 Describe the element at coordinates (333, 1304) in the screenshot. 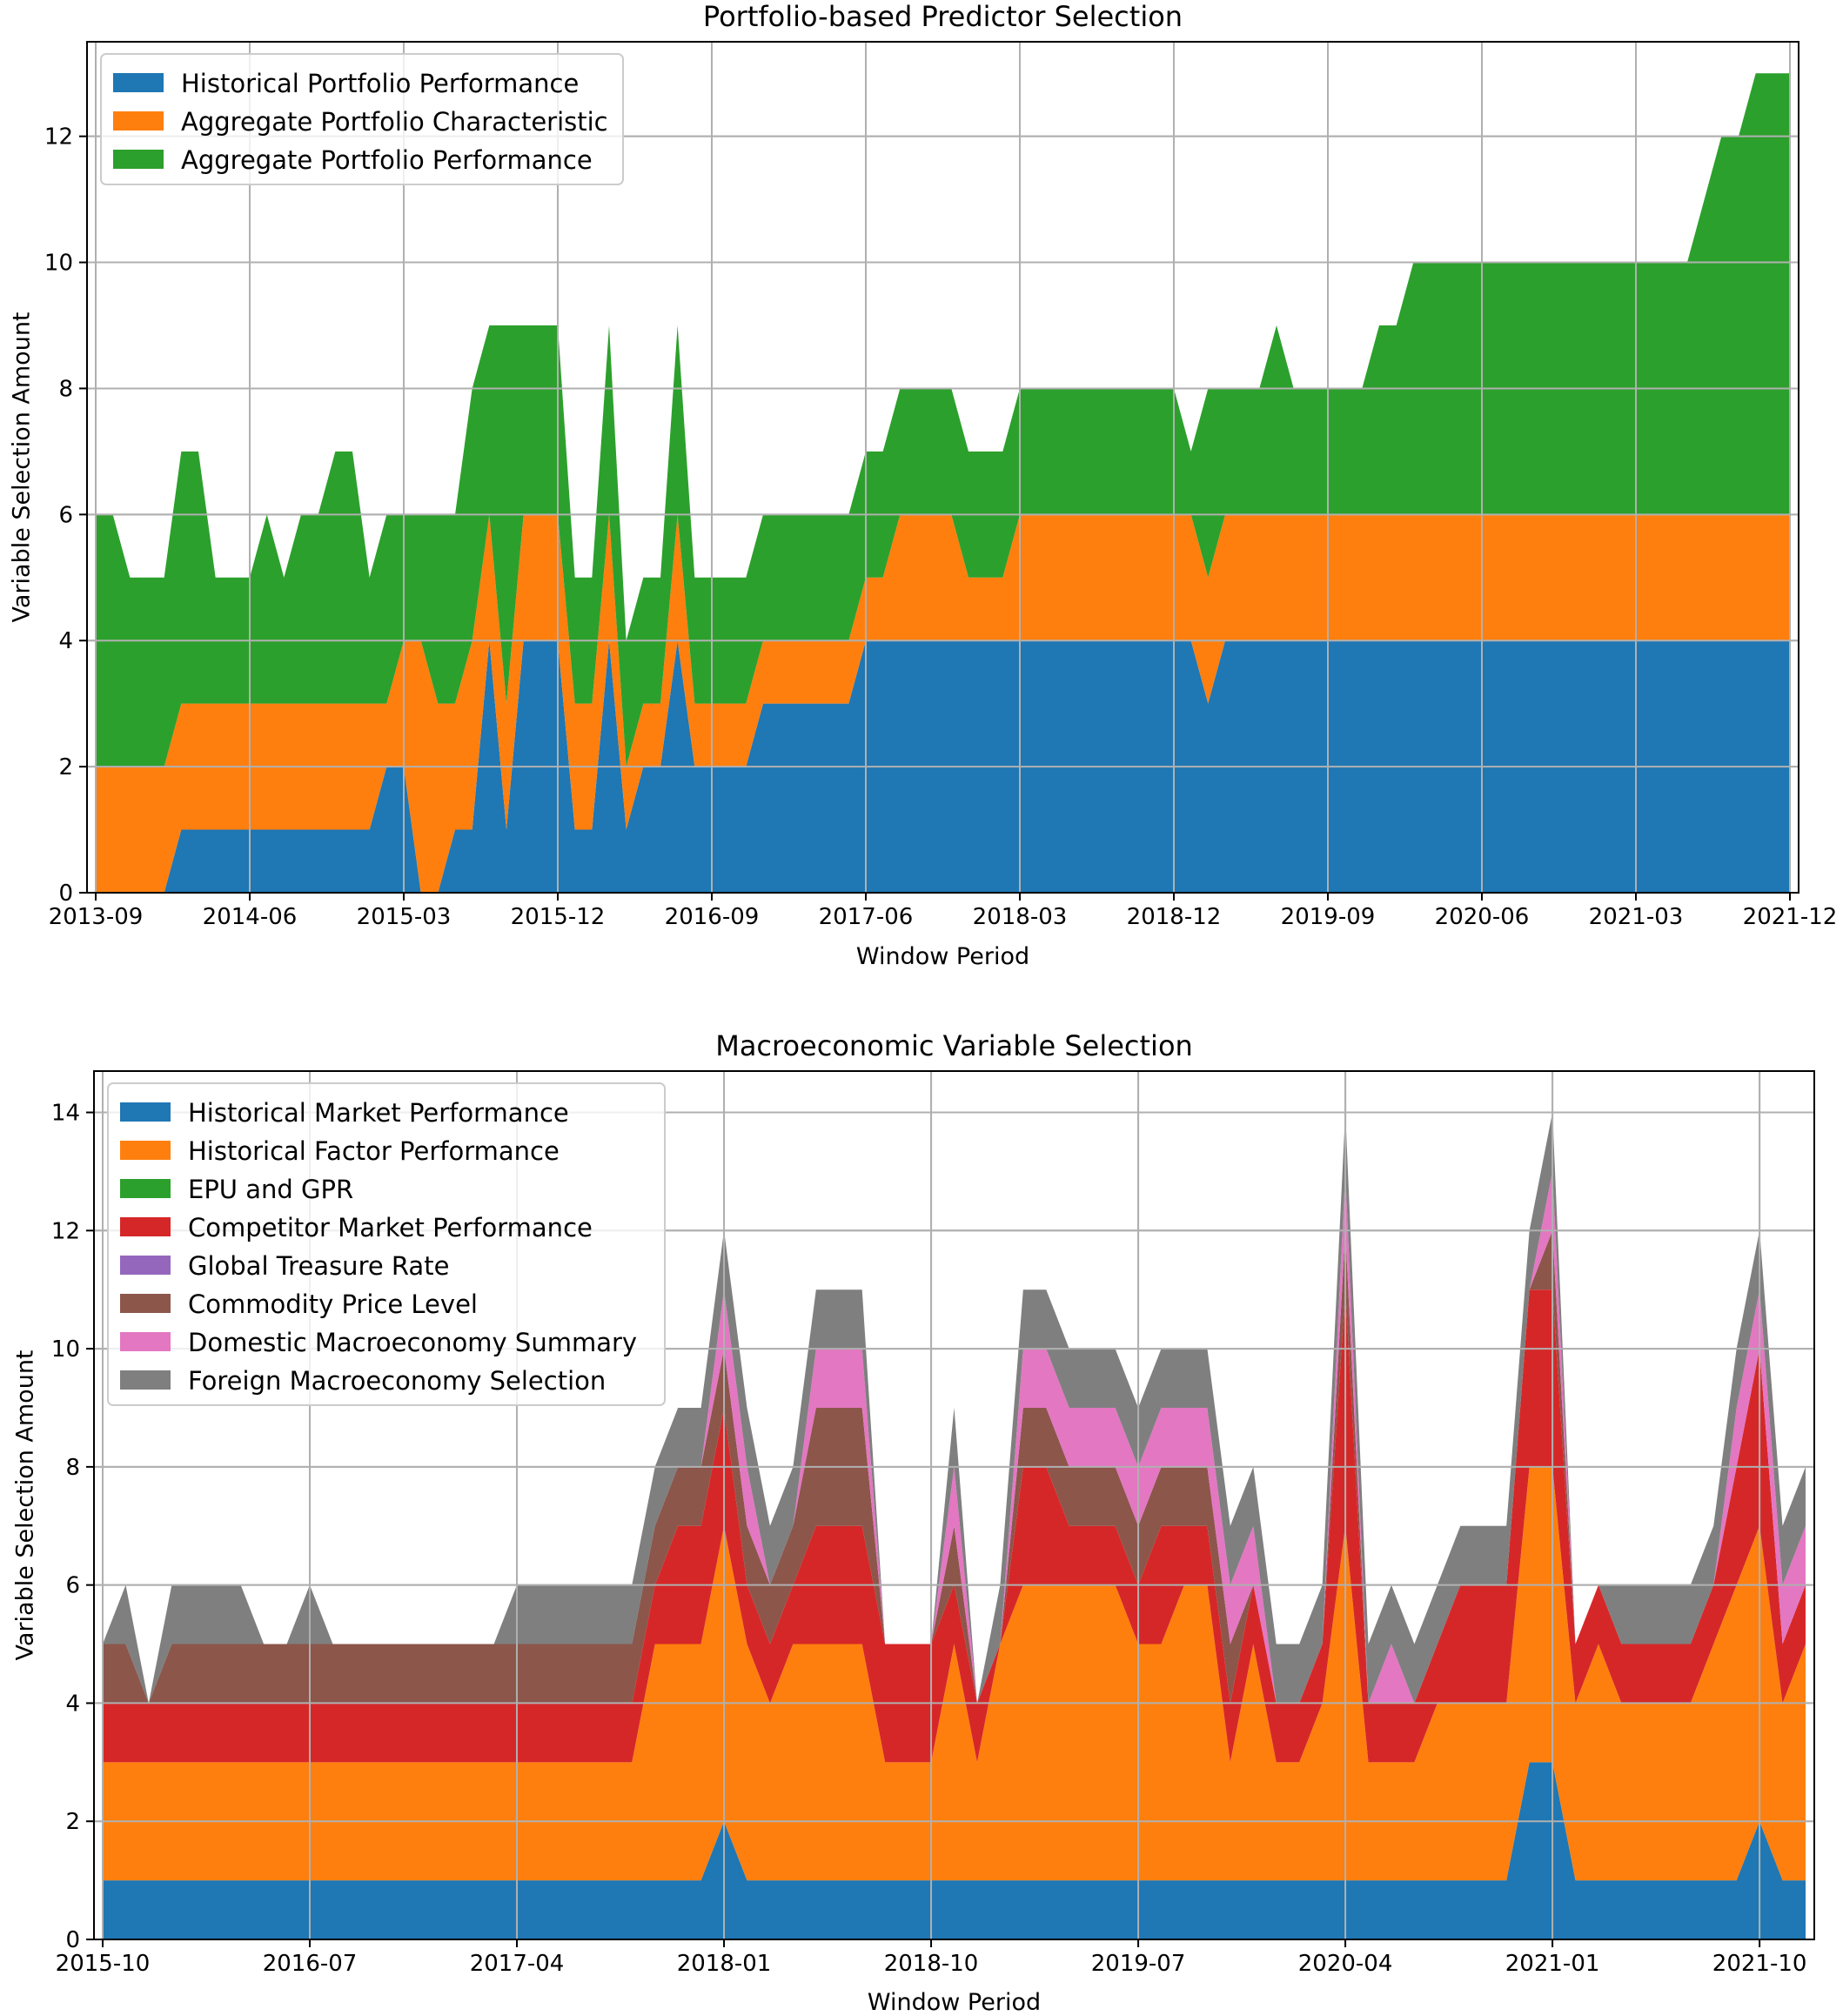

I see `legend-entry-label: Commodity Price Level` at that location.